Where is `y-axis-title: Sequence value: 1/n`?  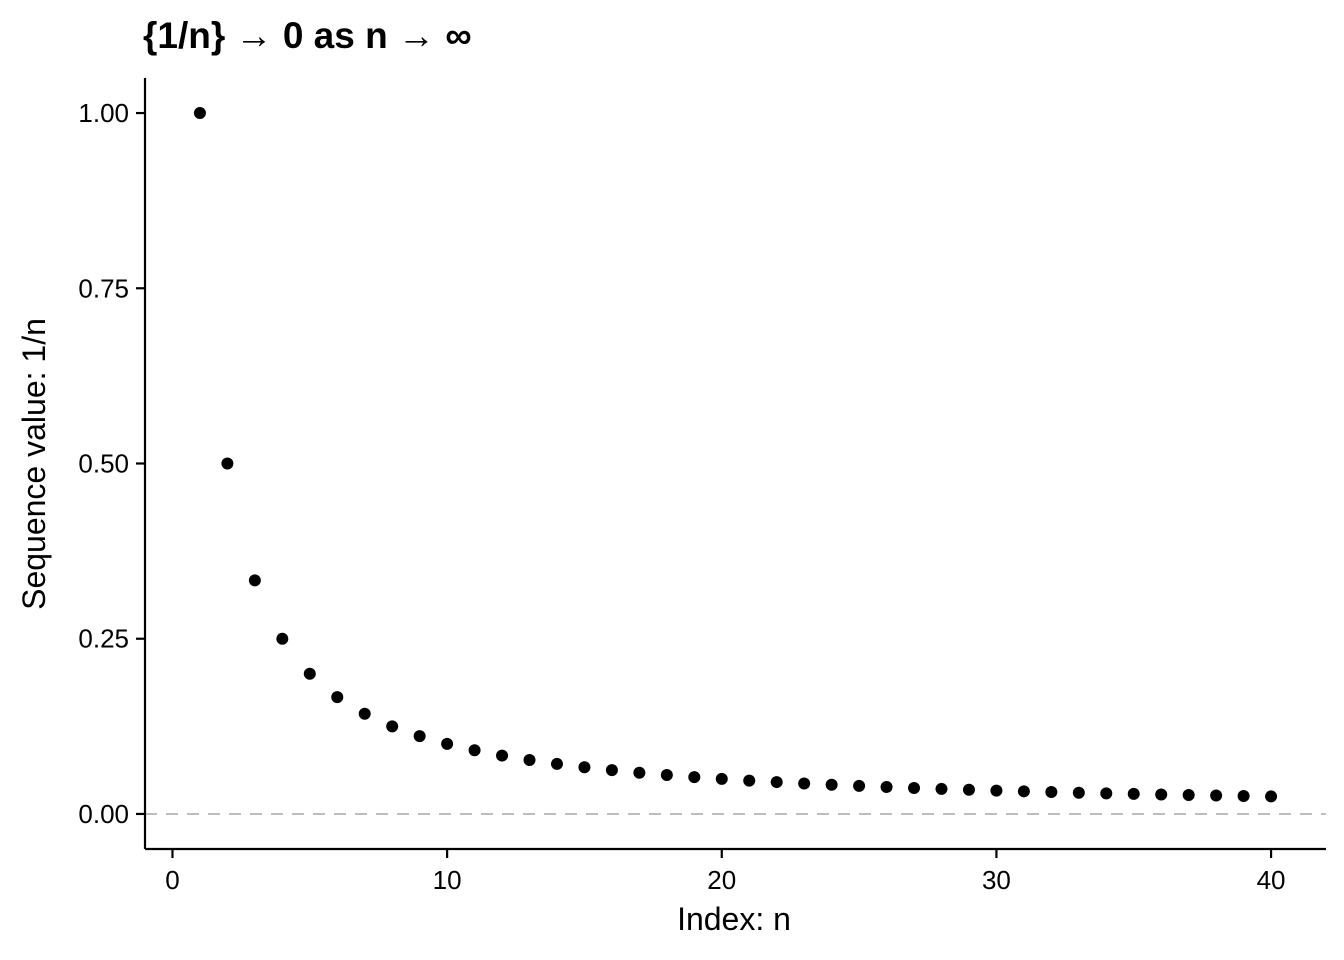
y-axis-title: Sequence value: 1/n is located at coordinates (34, 464).